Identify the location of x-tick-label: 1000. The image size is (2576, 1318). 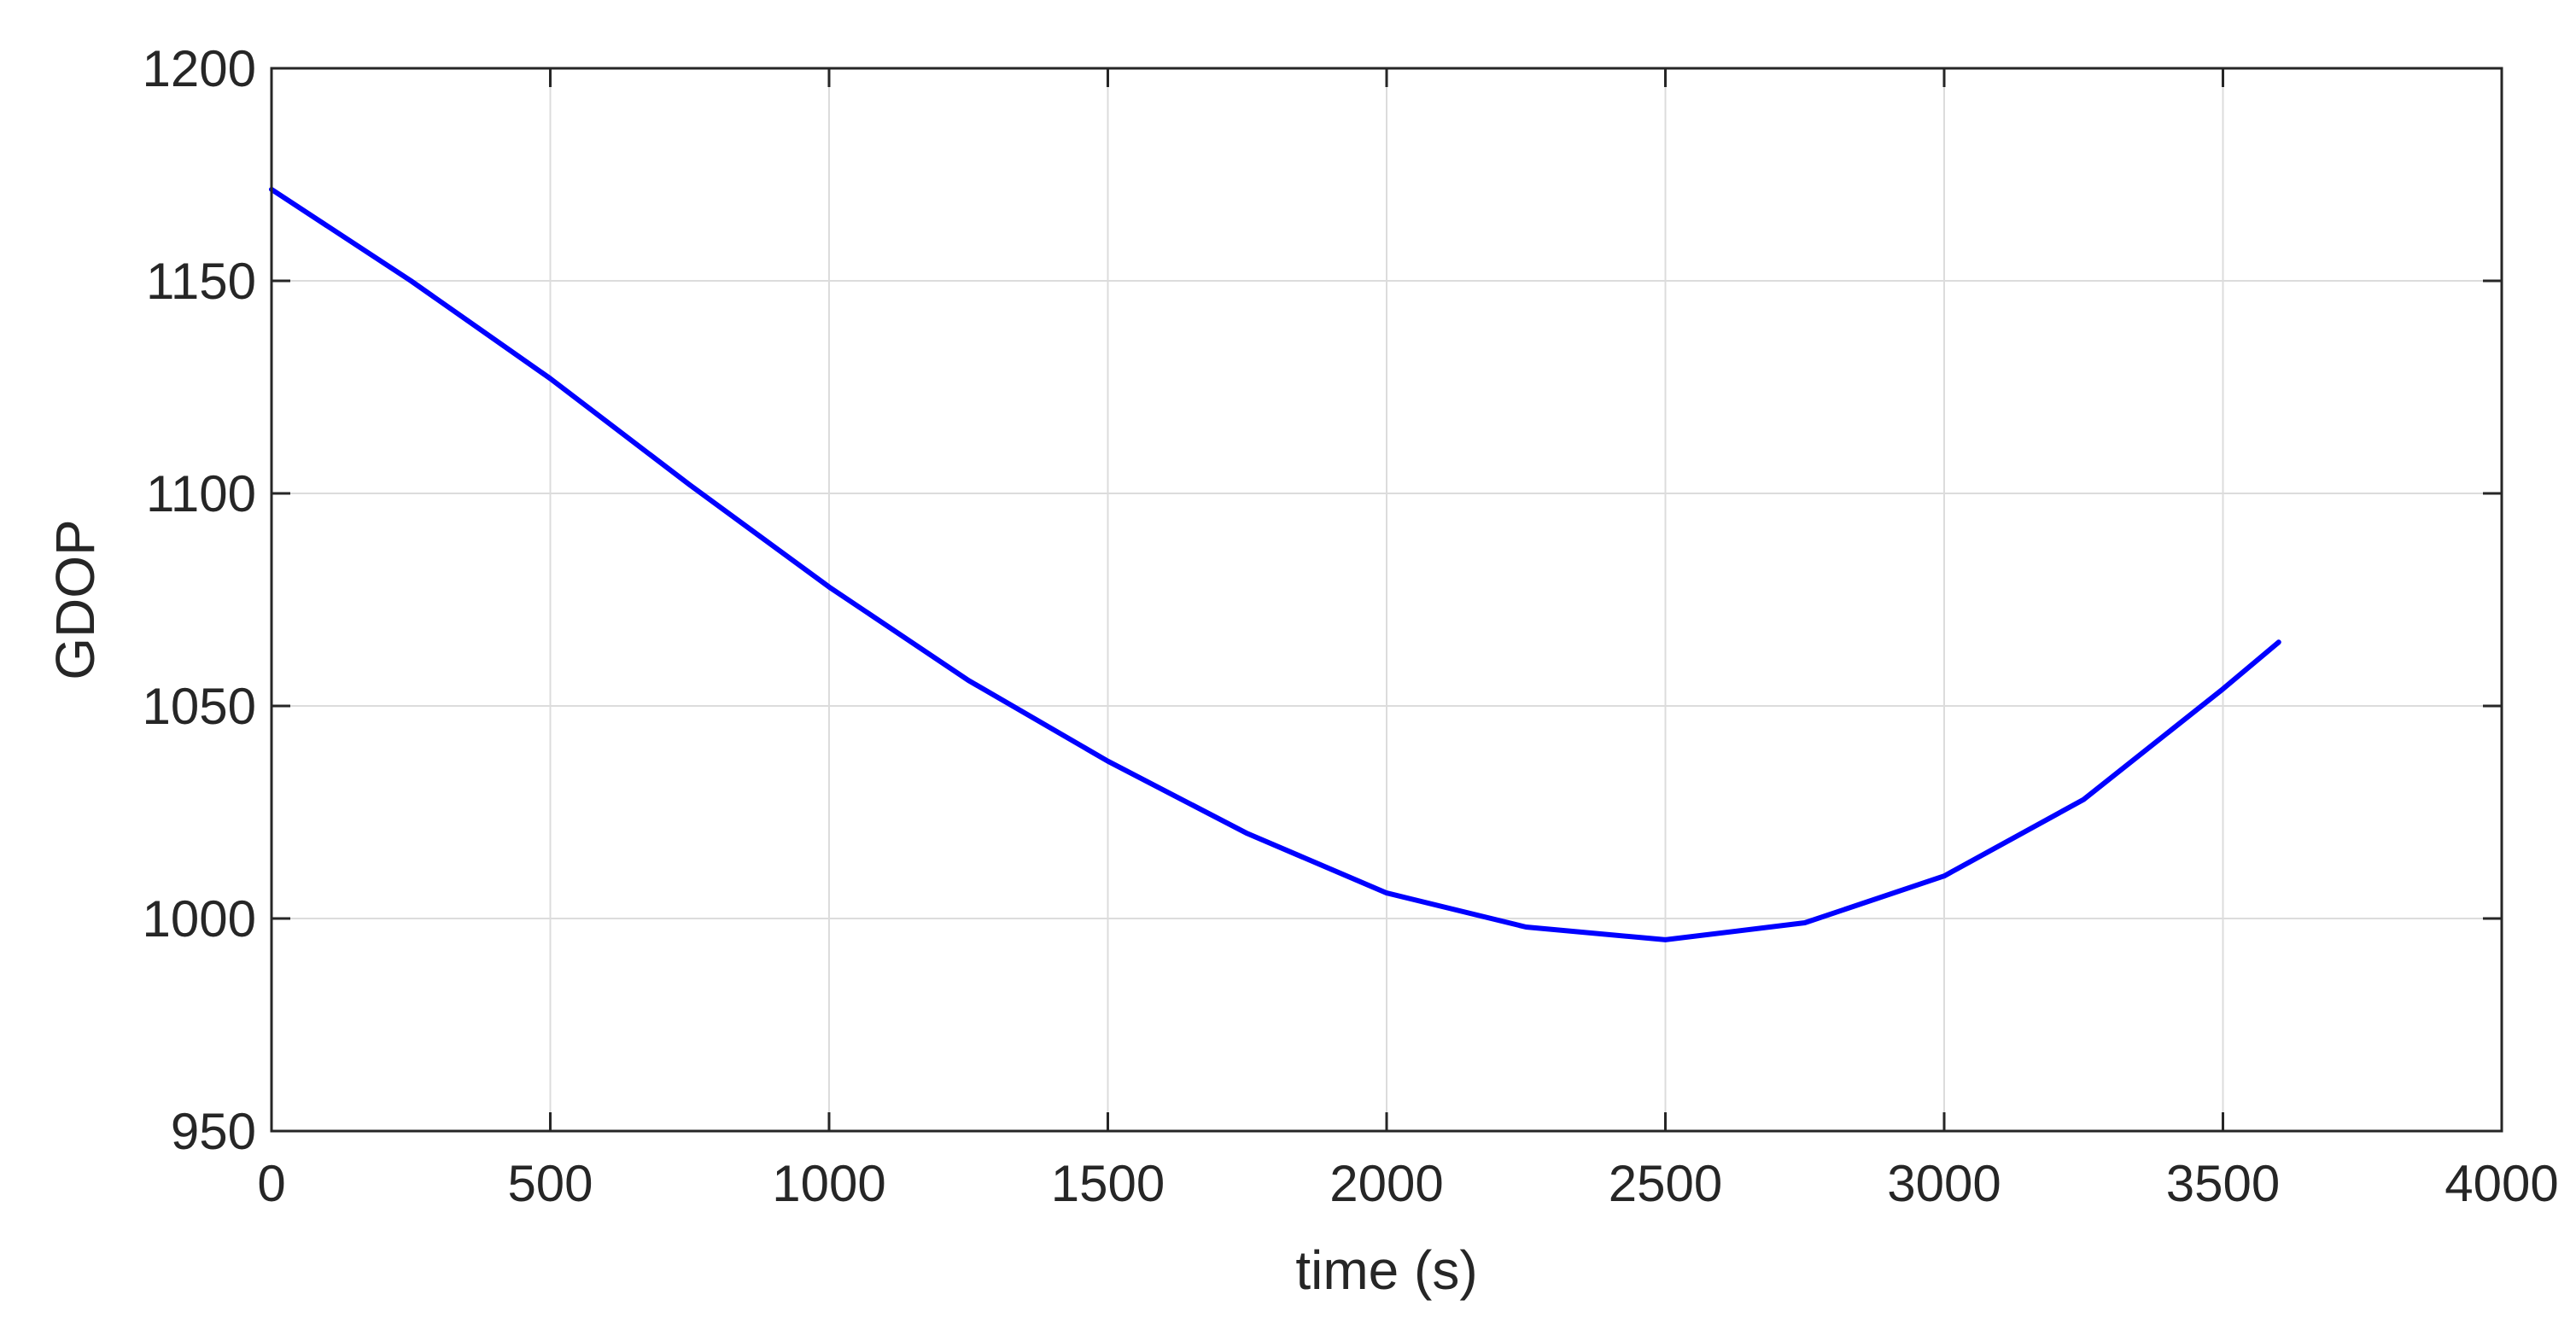
(828, 1183).